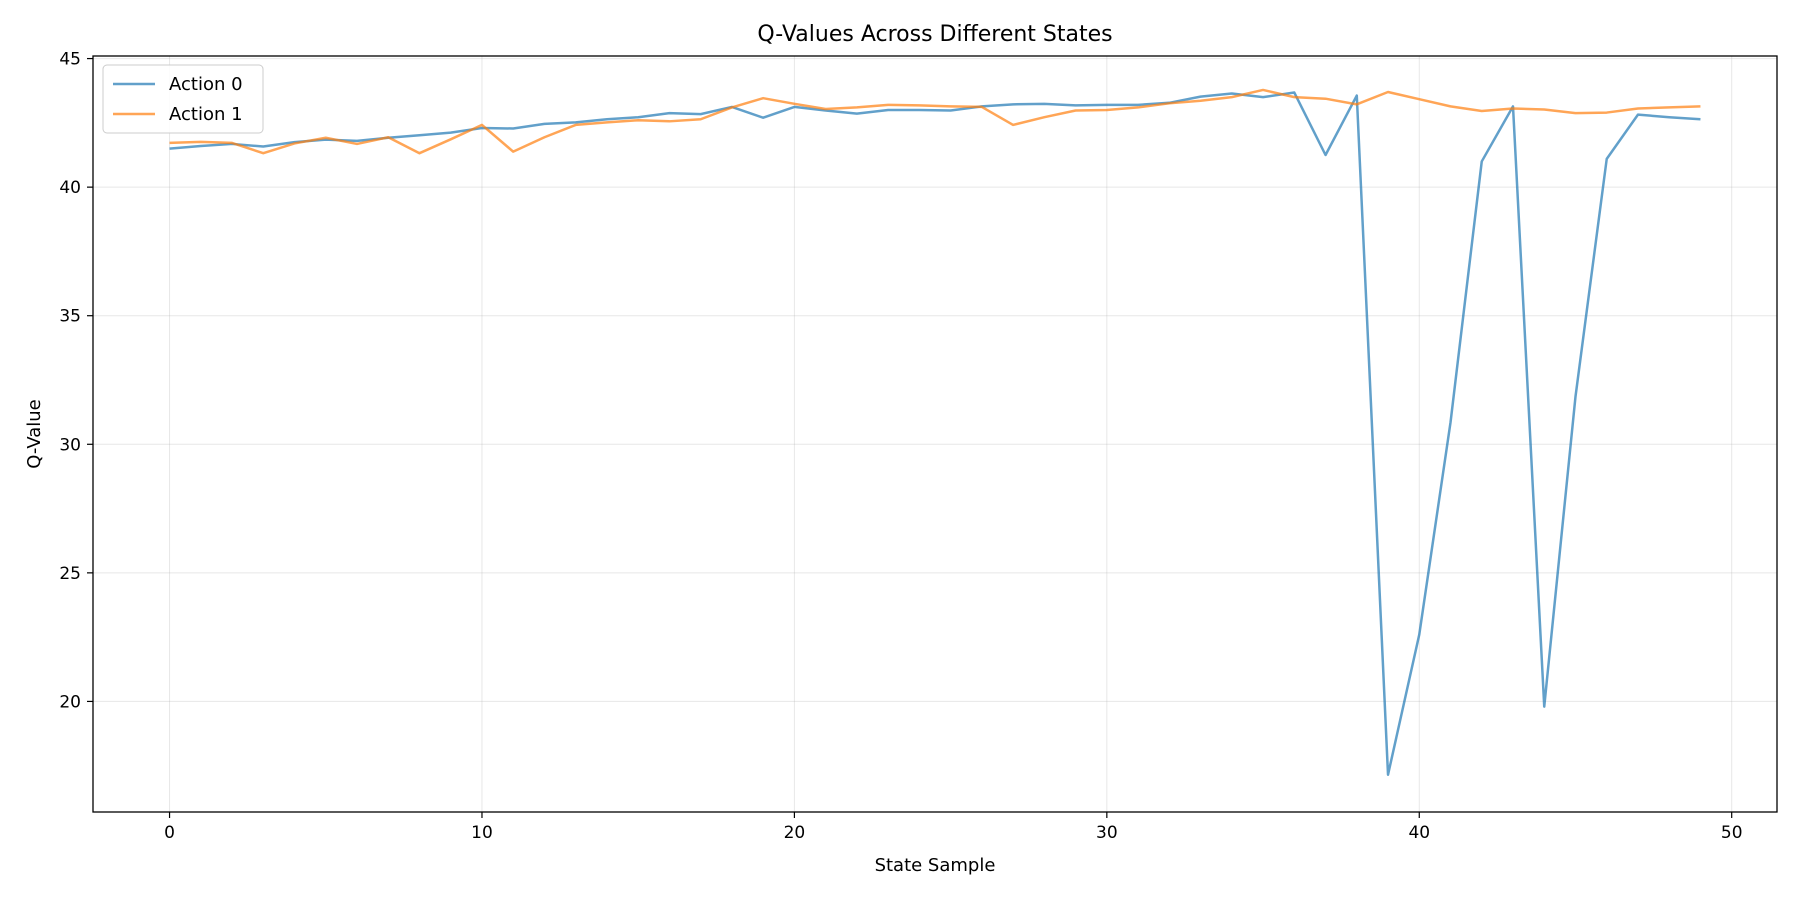  I want to click on y-tick-label: 20, so click(70, 702).